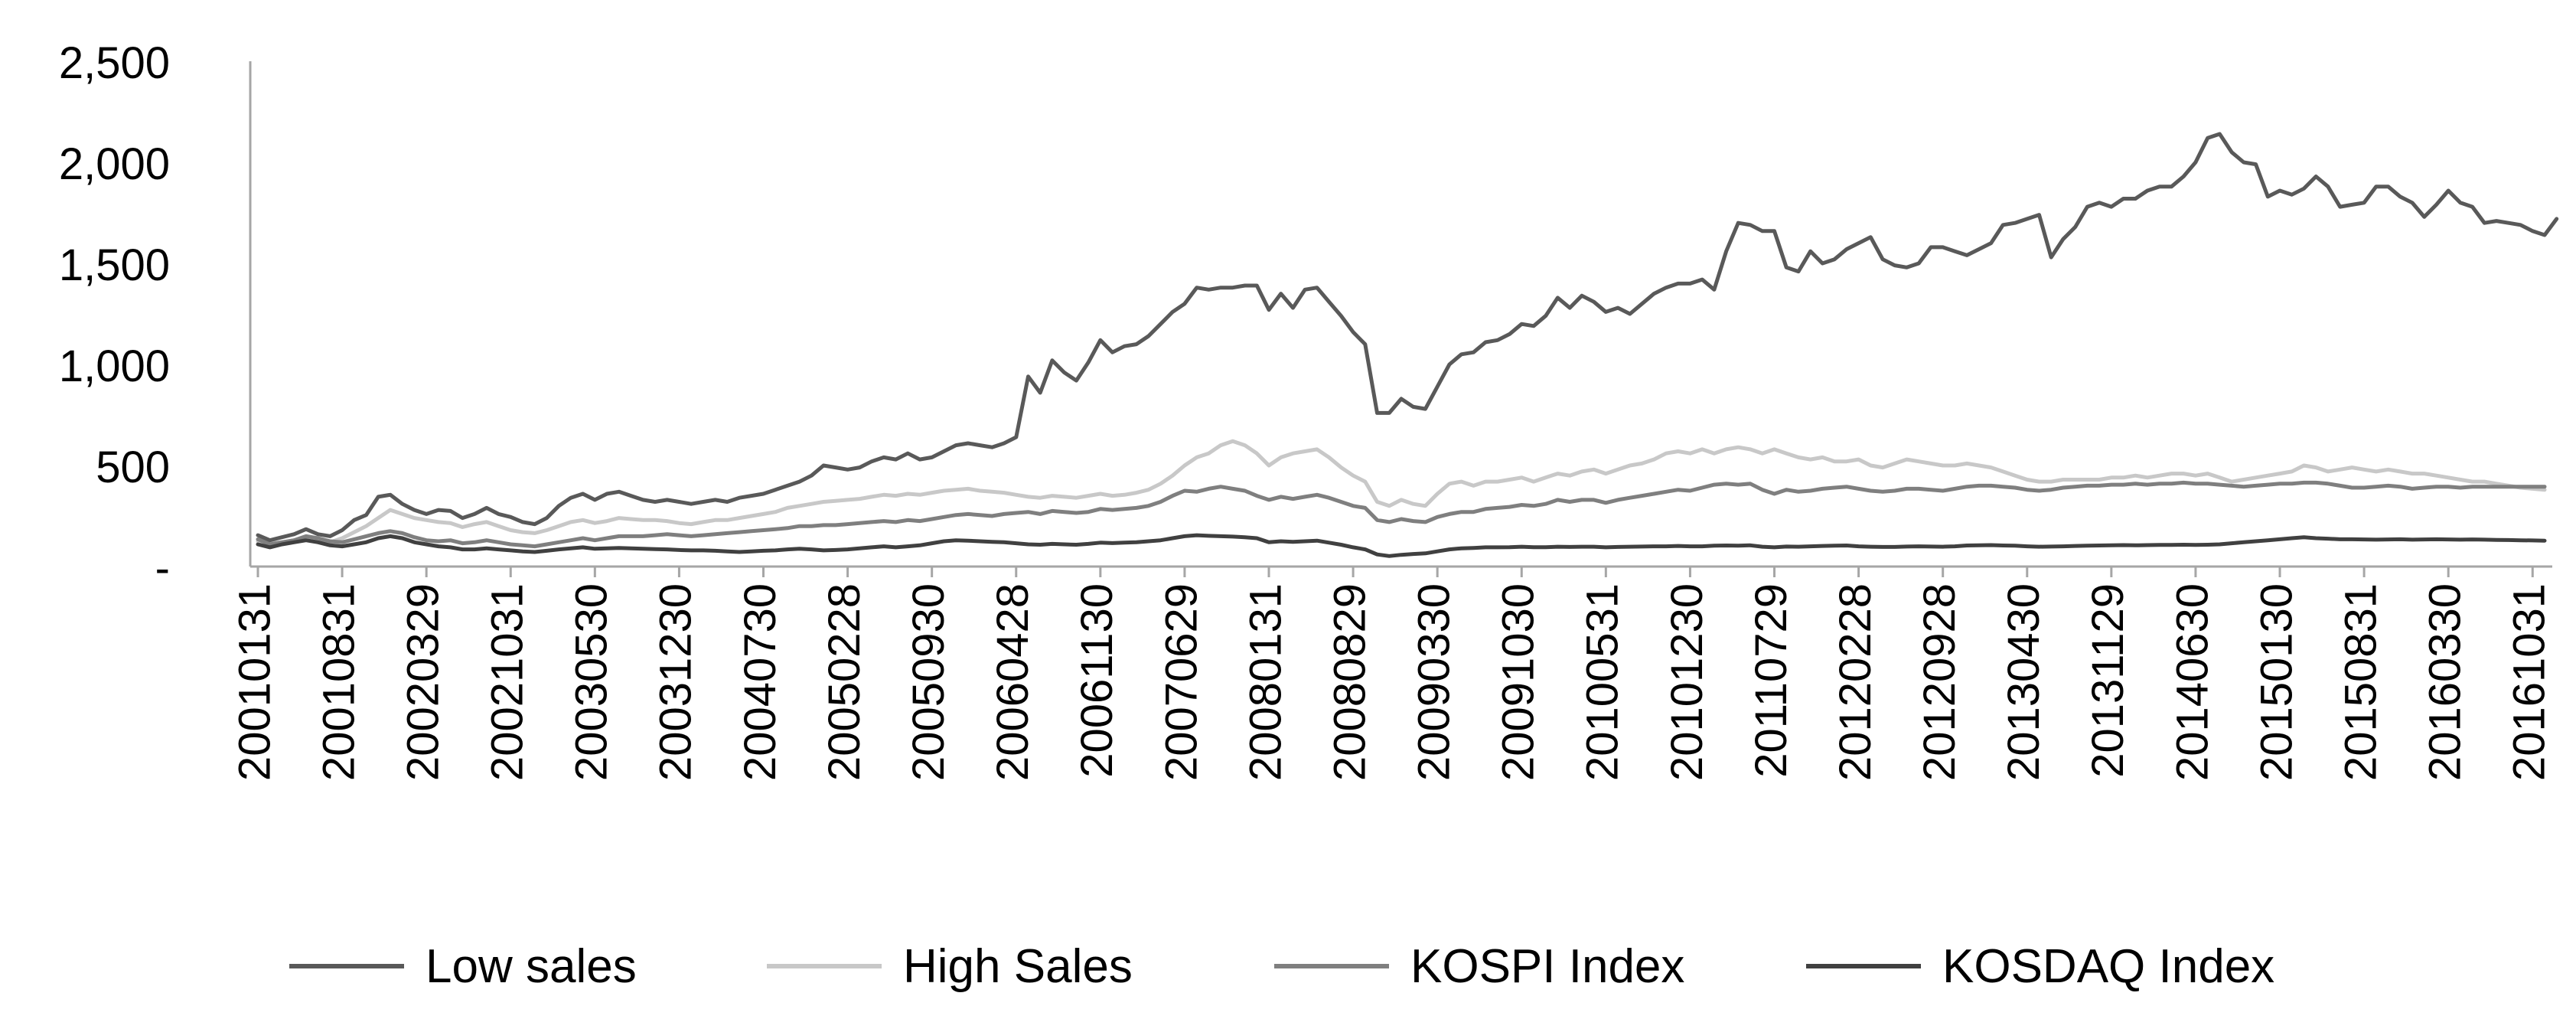 The height and width of the screenshot is (1019, 2576). What do you see at coordinates (1265, 682) in the screenshot?
I see `x-tick-label: 20080131` at bounding box center [1265, 682].